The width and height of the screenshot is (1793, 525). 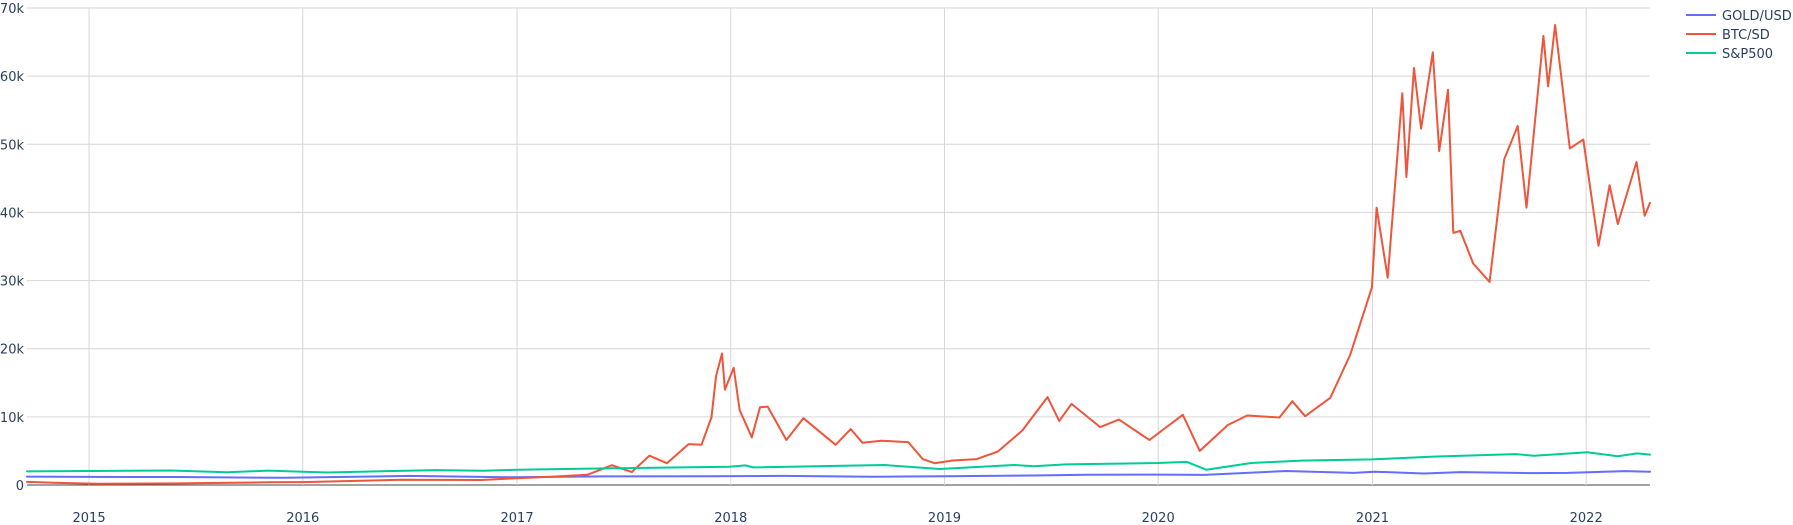 I want to click on x-tick-label: 2019, so click(x=944, y=518).